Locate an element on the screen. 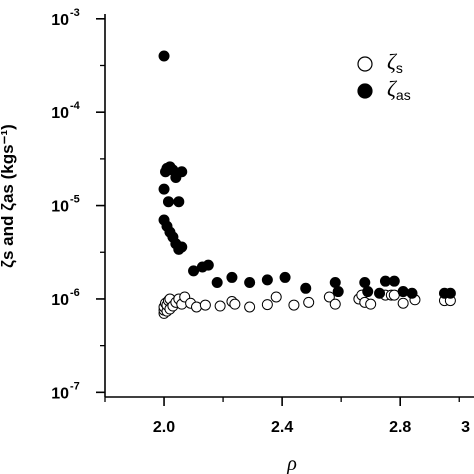 The width and height of the screenshot is (474, 474). legend-marker-filled-circle is located at coordinates (365, 91).